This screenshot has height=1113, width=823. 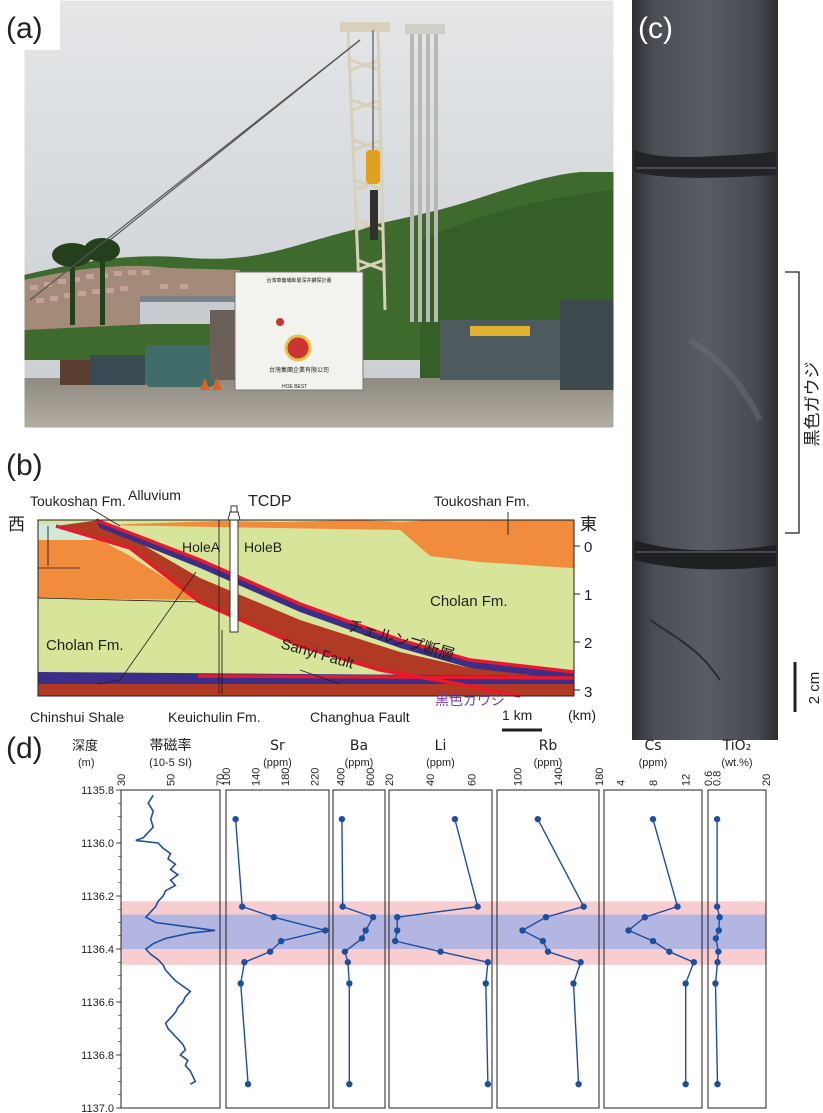 I want to click on gouge-label: 黒色ガウジ, so click(x=470, y=700).